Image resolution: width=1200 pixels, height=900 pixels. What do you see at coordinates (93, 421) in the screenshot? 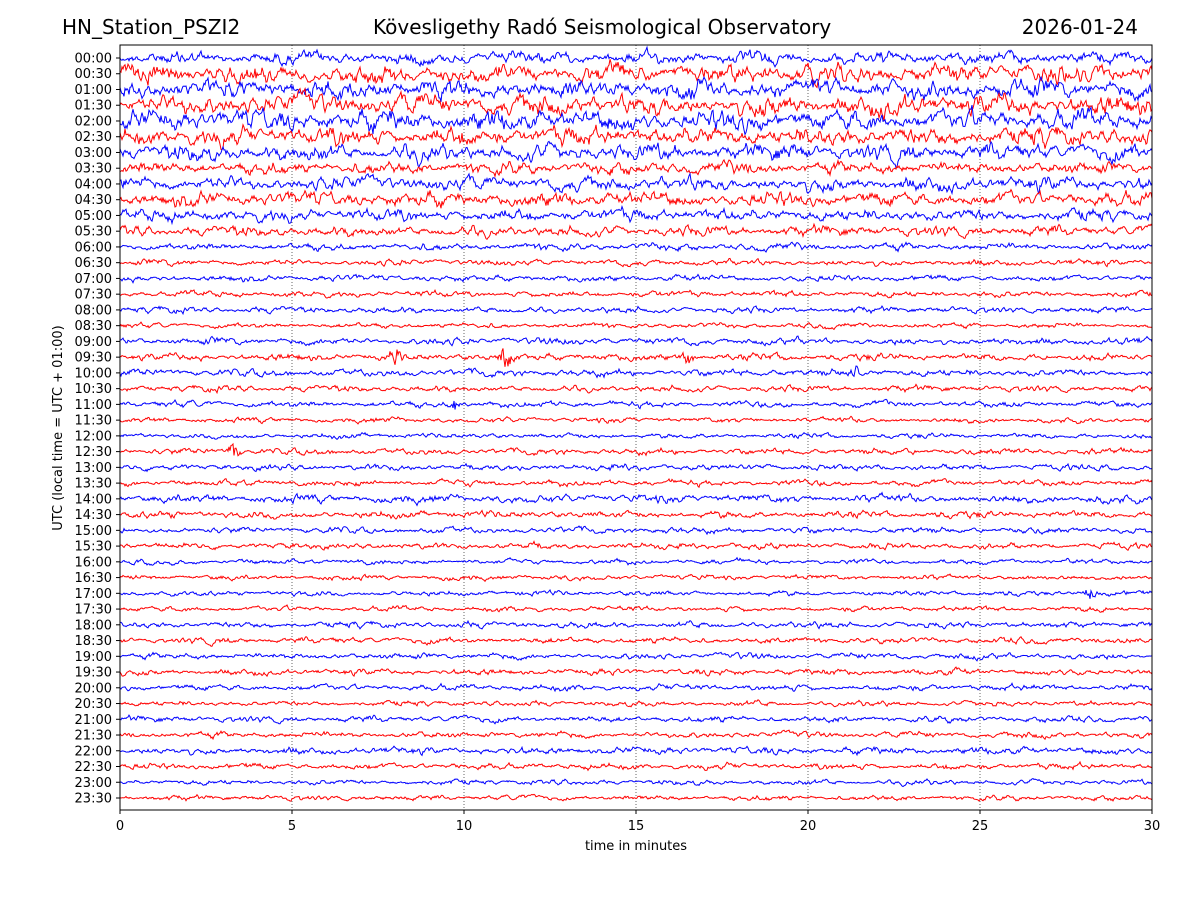
I see `y-tick-label: 11:30` at bounding box center [93, 421].